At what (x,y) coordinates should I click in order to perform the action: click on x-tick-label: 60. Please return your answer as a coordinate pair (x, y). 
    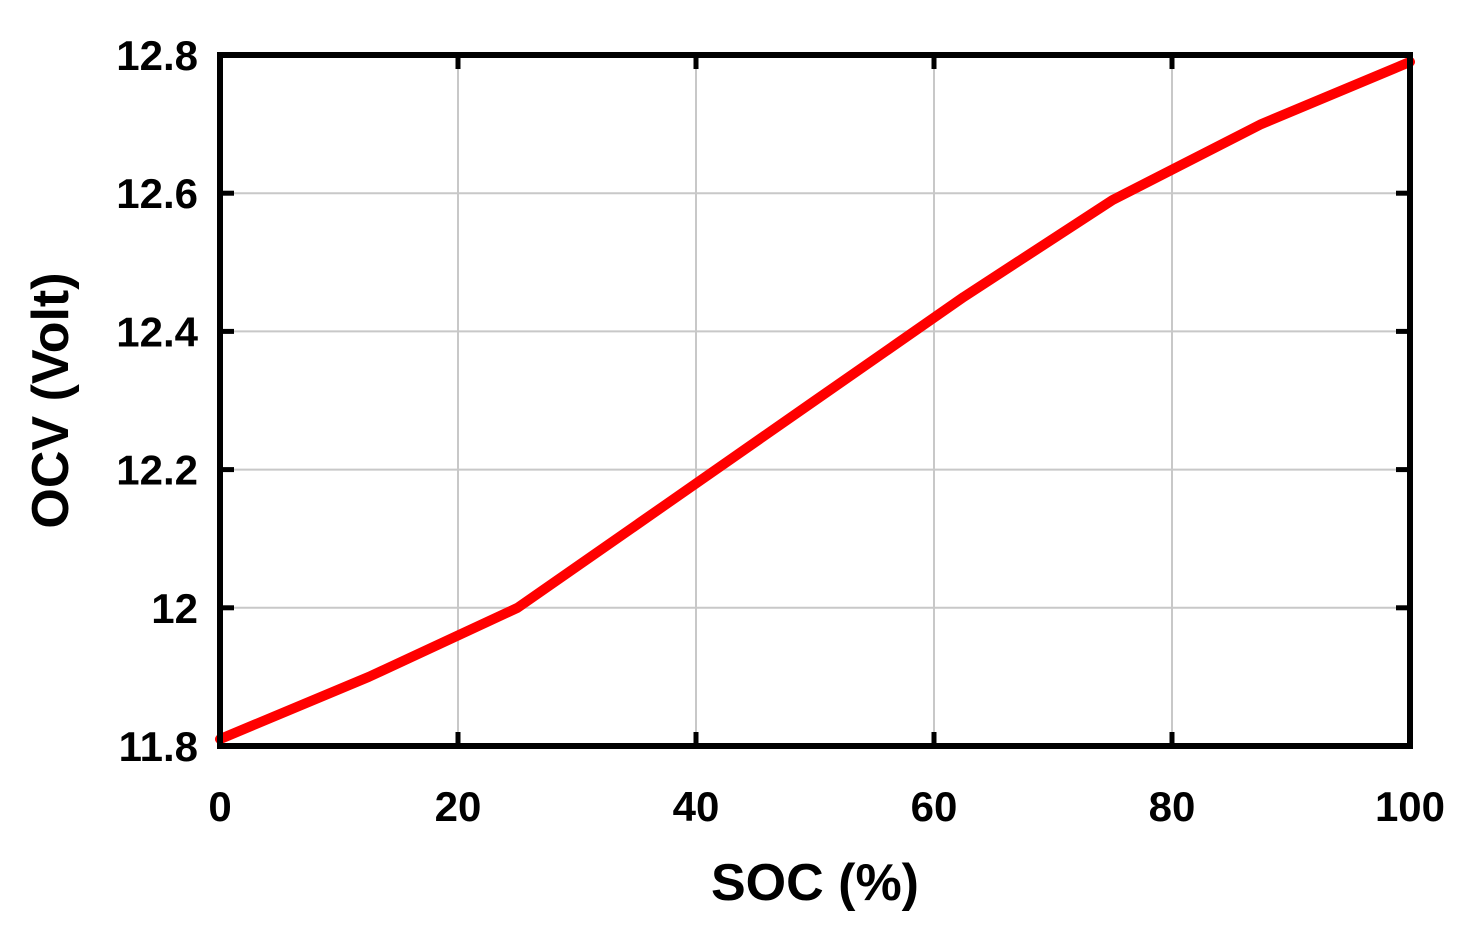
    Looking at the image, I should click on (934, 806).